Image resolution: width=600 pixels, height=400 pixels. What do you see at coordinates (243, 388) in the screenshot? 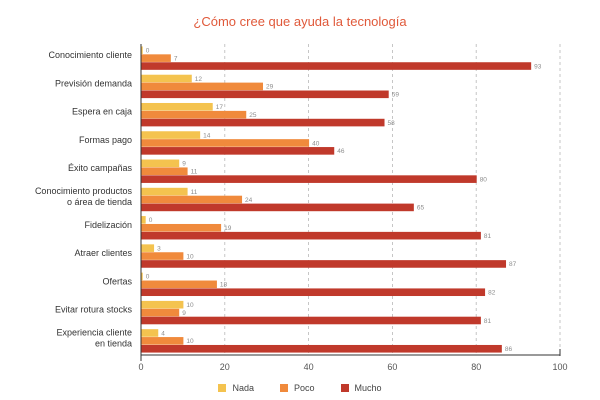
I see `legend-label-nada: Nada` at bounding box center [243, 388].